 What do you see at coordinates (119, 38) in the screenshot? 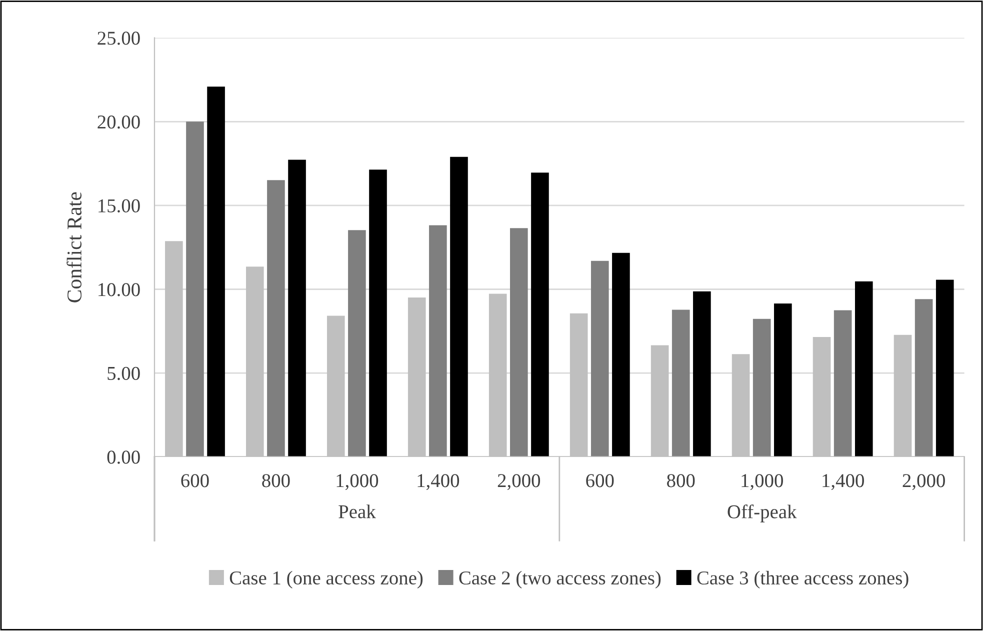
I see `y-tick-label: 25.00` at bounding box center [119, 38].